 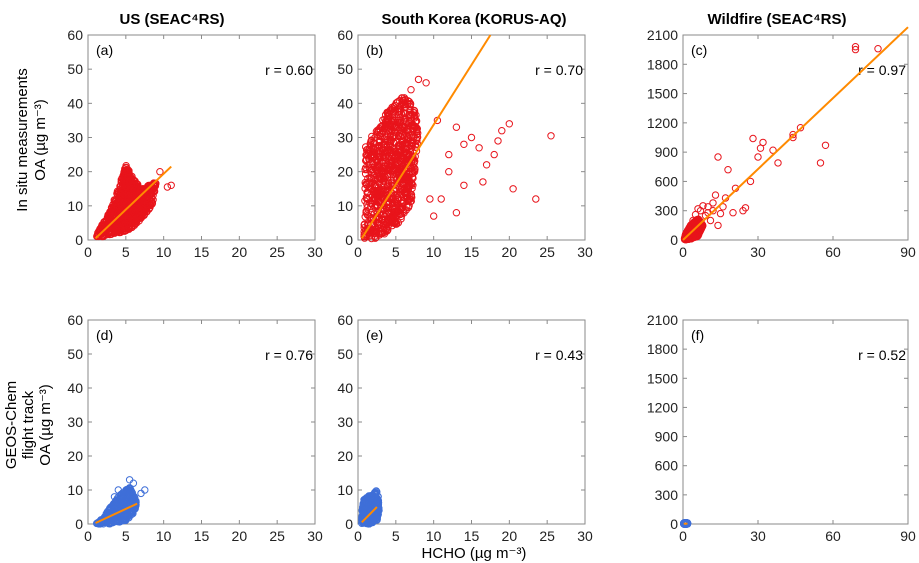 I want to click on row-label-model-line2: flight track, so click(x=28, y=424).